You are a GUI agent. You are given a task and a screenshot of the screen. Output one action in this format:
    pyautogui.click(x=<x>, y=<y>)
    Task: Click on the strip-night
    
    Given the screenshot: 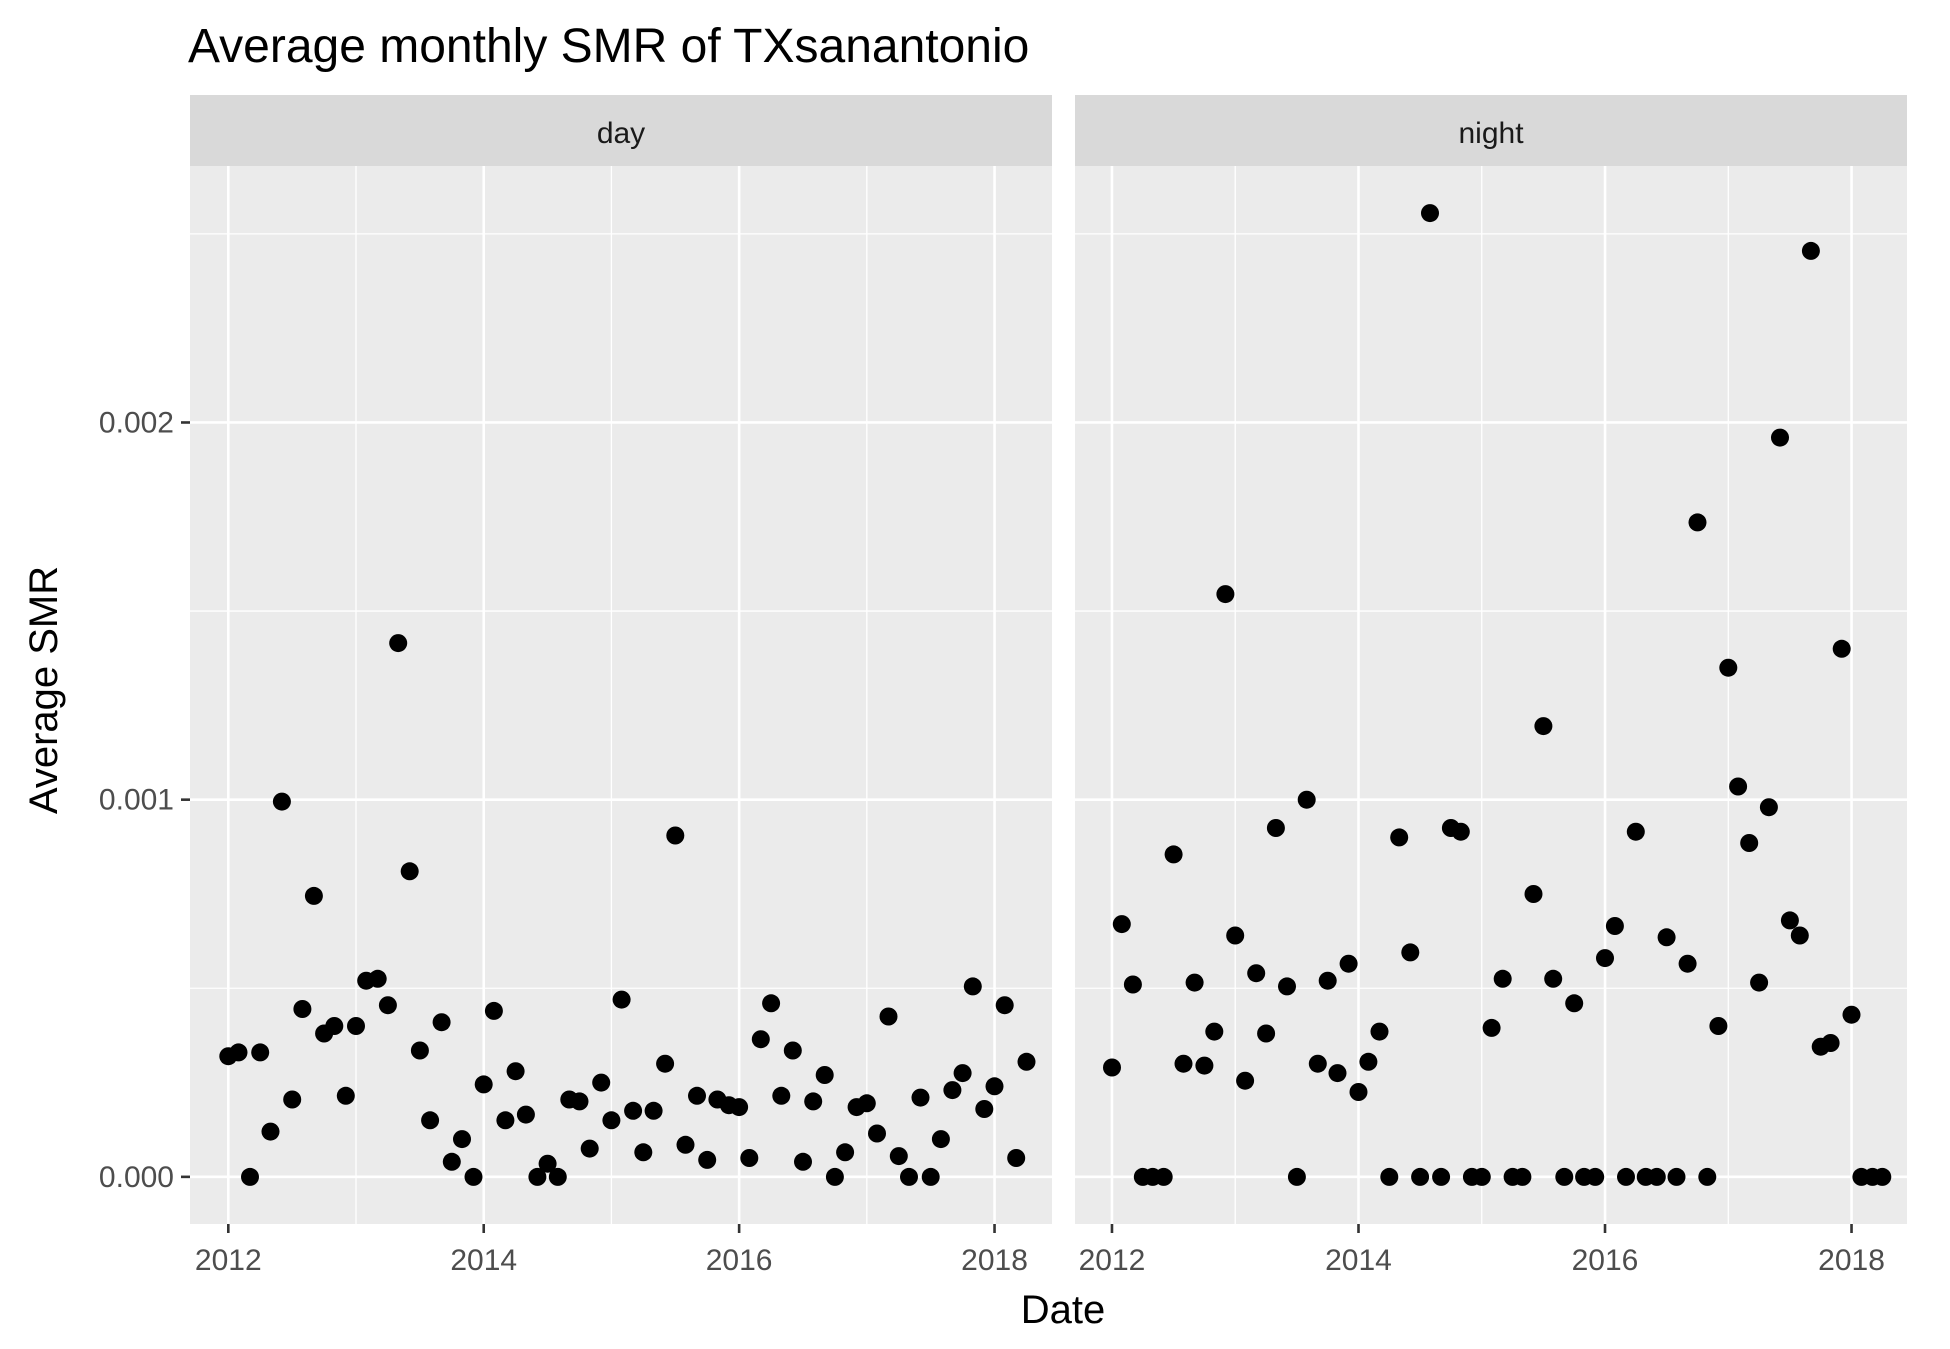 What is the action you would take?
    pyautogui.click(x=1491, y=130)
    